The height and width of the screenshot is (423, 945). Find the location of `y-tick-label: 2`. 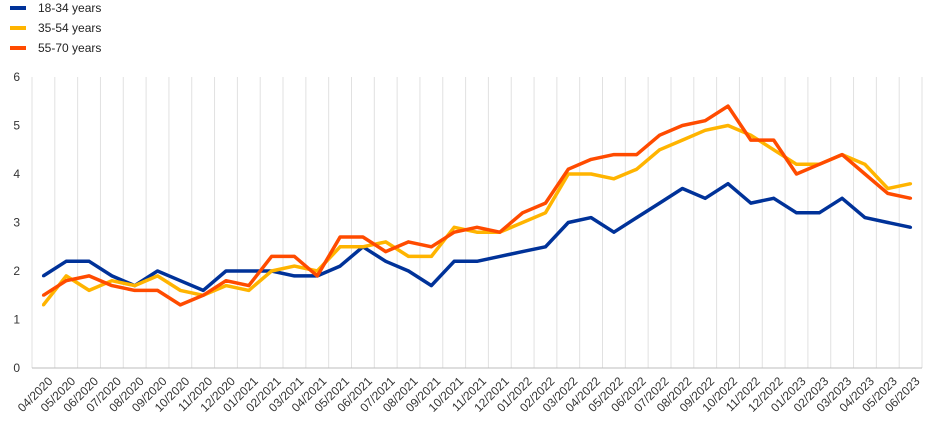

y-tick-label: 2 is located at coordinates (16, 271).